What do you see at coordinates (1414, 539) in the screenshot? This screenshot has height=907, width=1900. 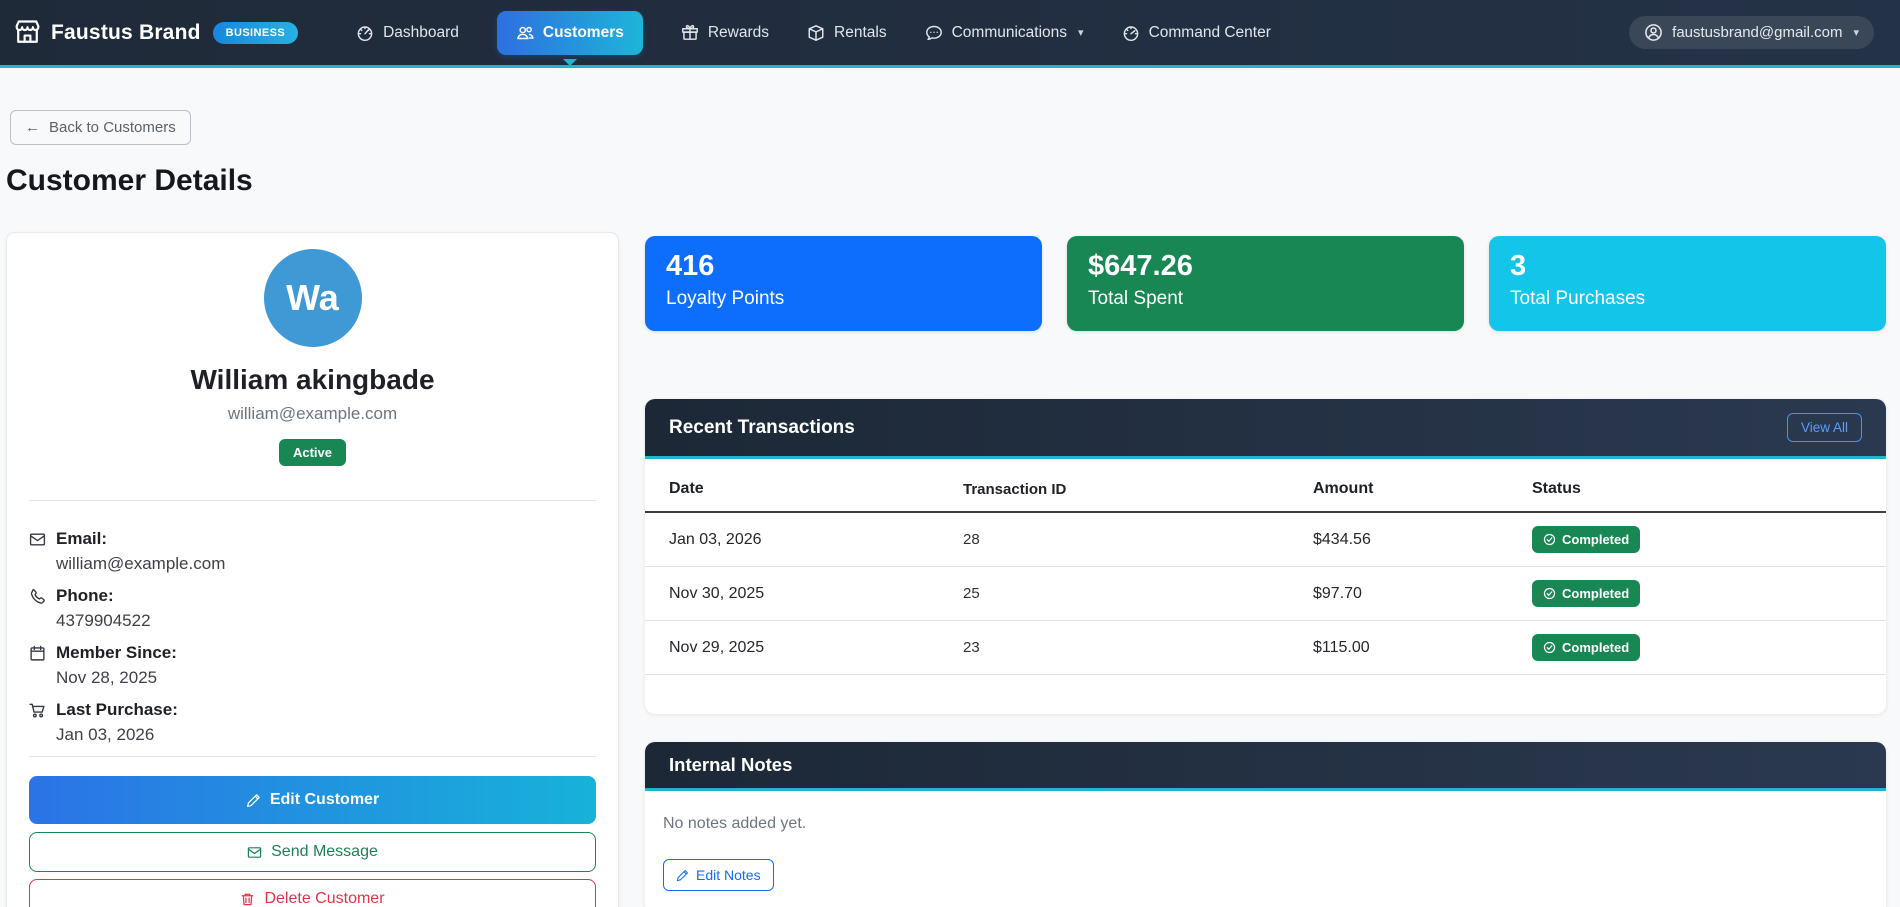 I see `cell-amount: $434.56` at bounding box center [1414, 539].